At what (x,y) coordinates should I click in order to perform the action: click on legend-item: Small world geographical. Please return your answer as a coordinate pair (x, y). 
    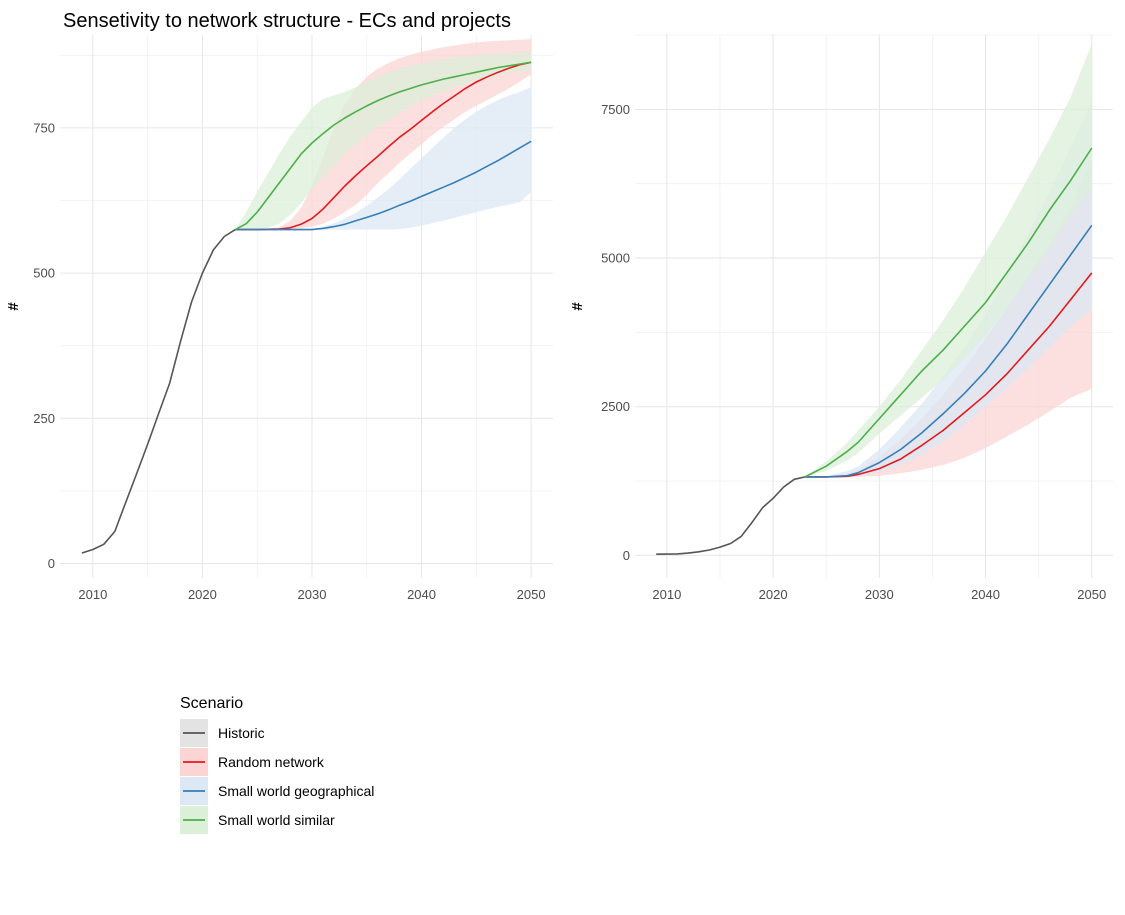
    Looking at the image, I should click on (277, 791).